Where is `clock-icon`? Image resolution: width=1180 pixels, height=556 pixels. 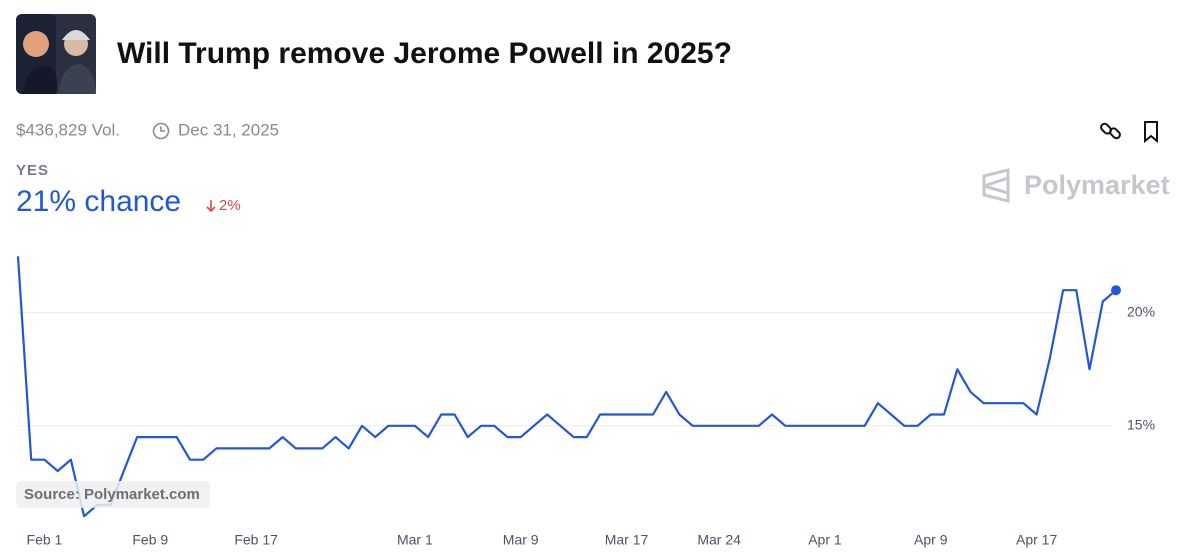
clock-icon is located at coordinates (161, 131).